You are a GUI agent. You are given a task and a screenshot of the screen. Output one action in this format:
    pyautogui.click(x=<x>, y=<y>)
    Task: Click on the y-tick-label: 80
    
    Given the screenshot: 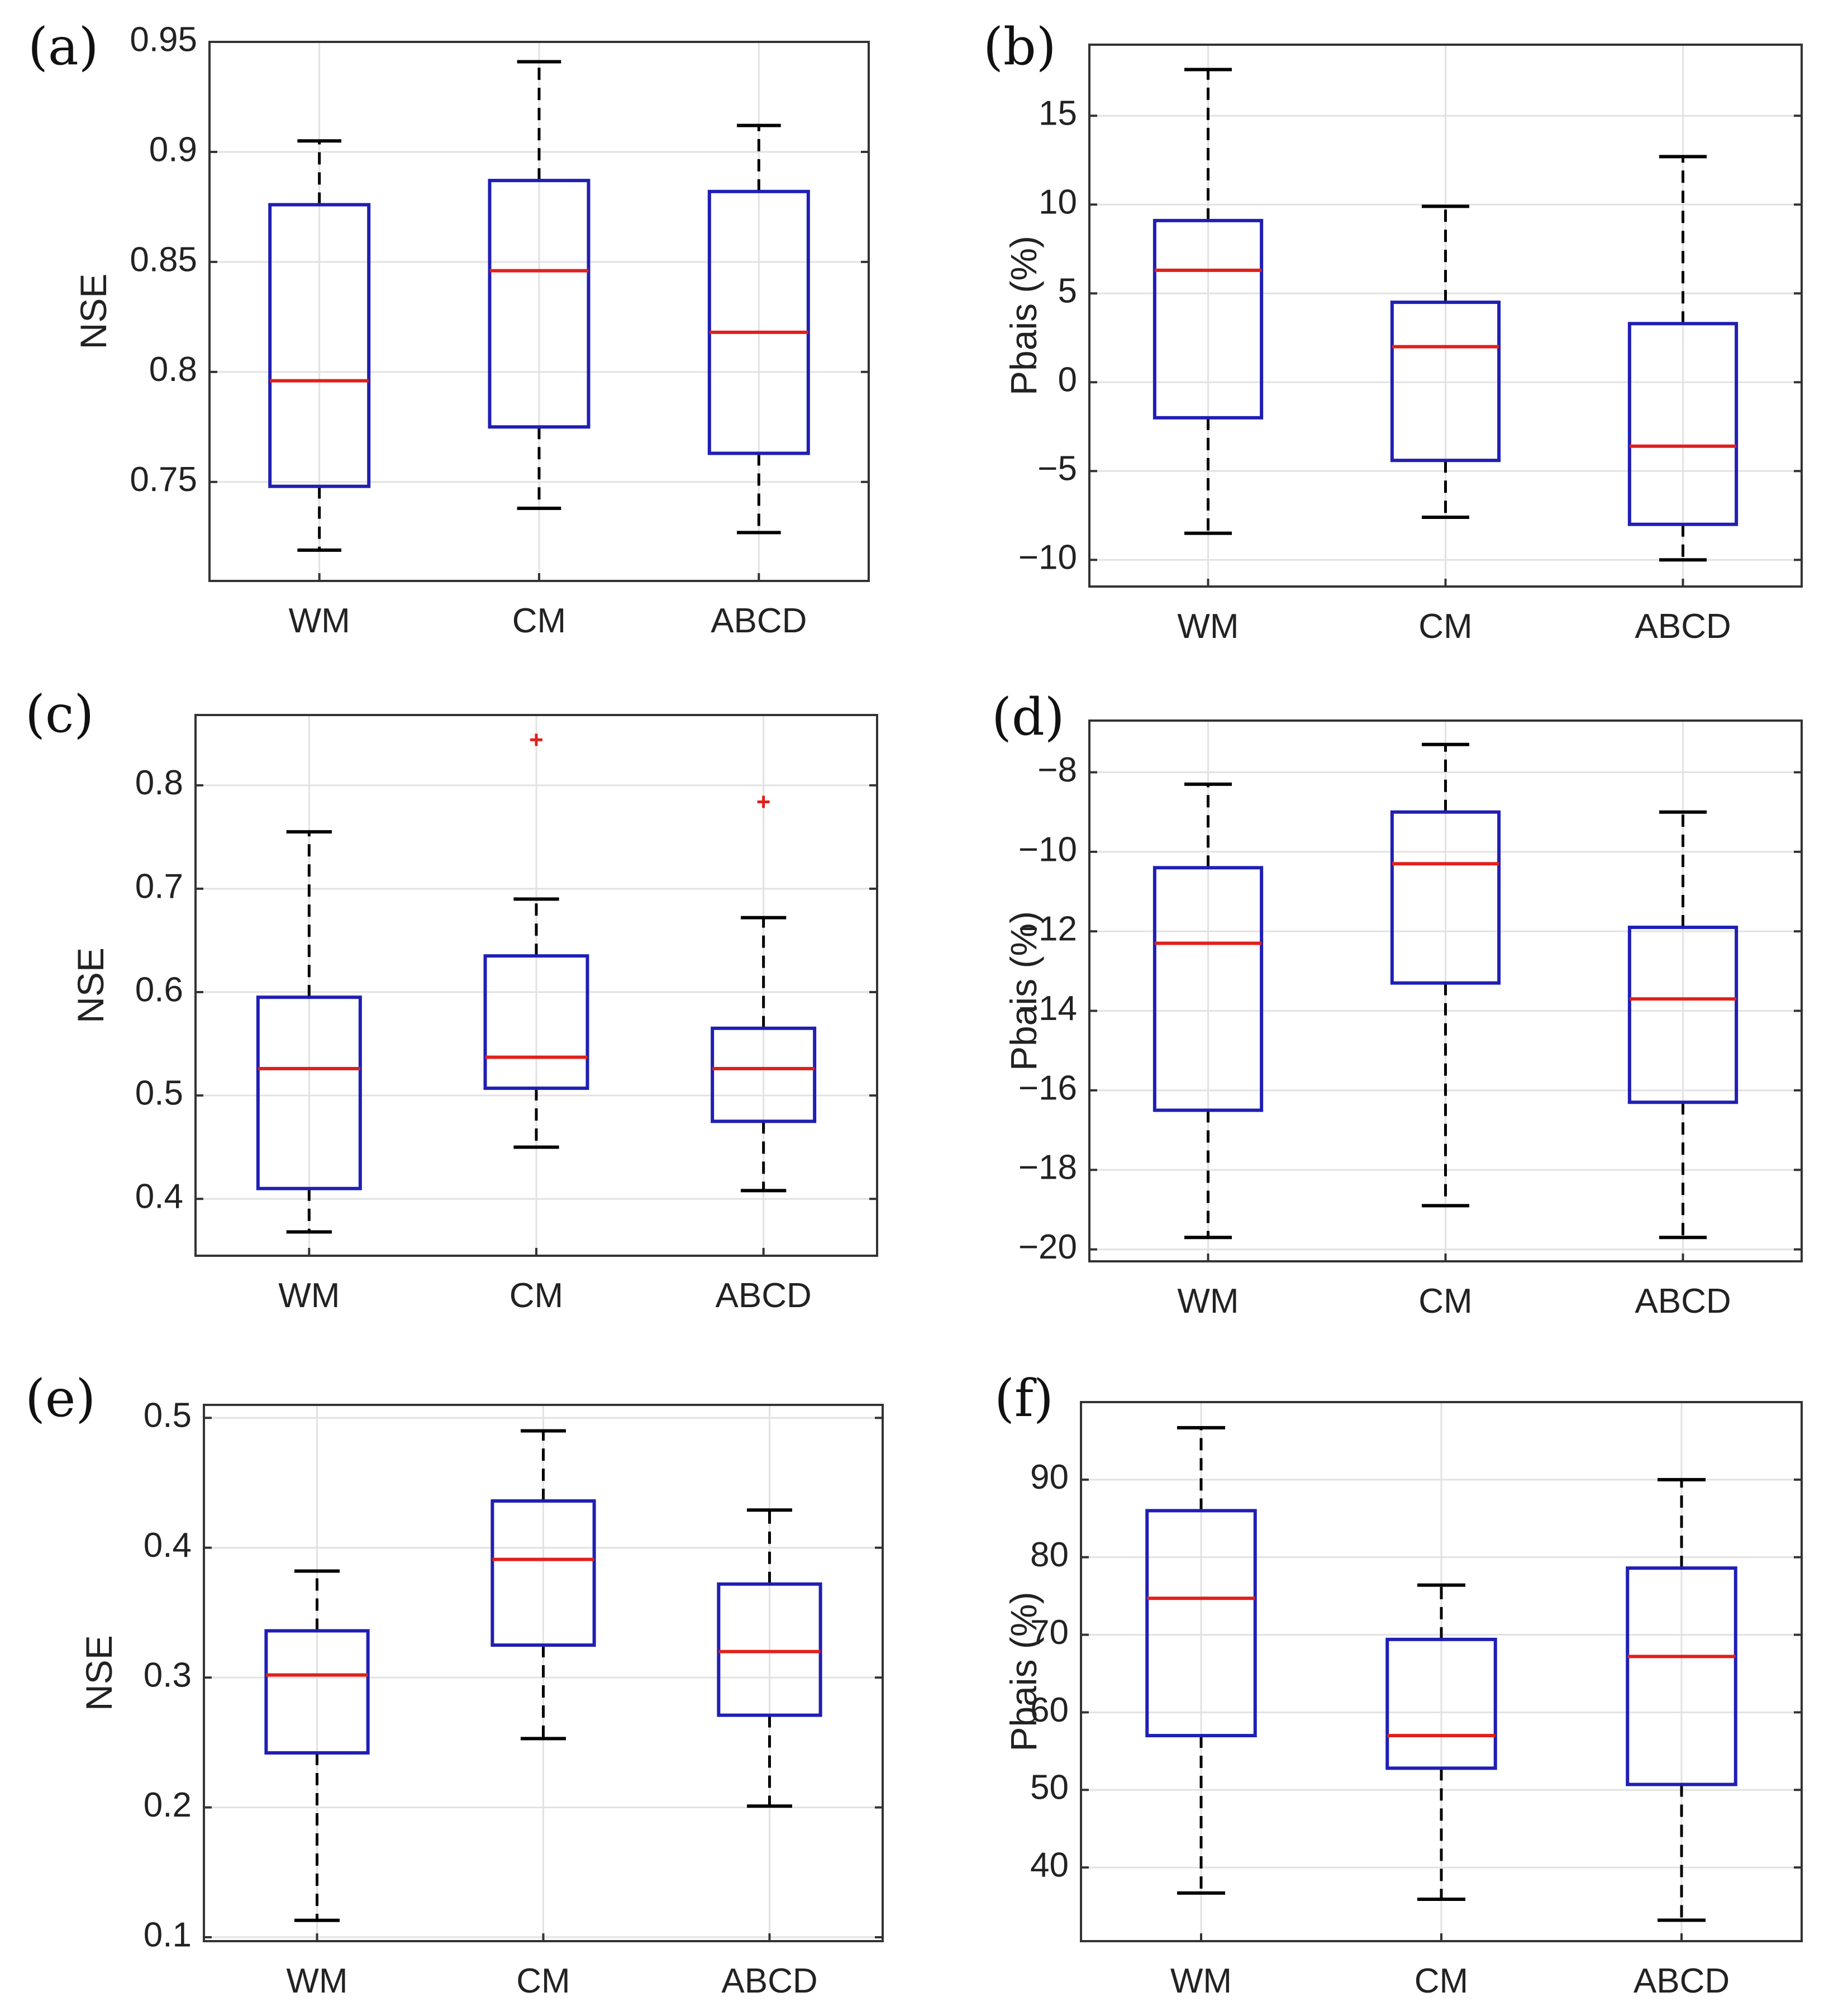 What is the action you would take?
    pyautogui.click(x=1049, y=1555)
    